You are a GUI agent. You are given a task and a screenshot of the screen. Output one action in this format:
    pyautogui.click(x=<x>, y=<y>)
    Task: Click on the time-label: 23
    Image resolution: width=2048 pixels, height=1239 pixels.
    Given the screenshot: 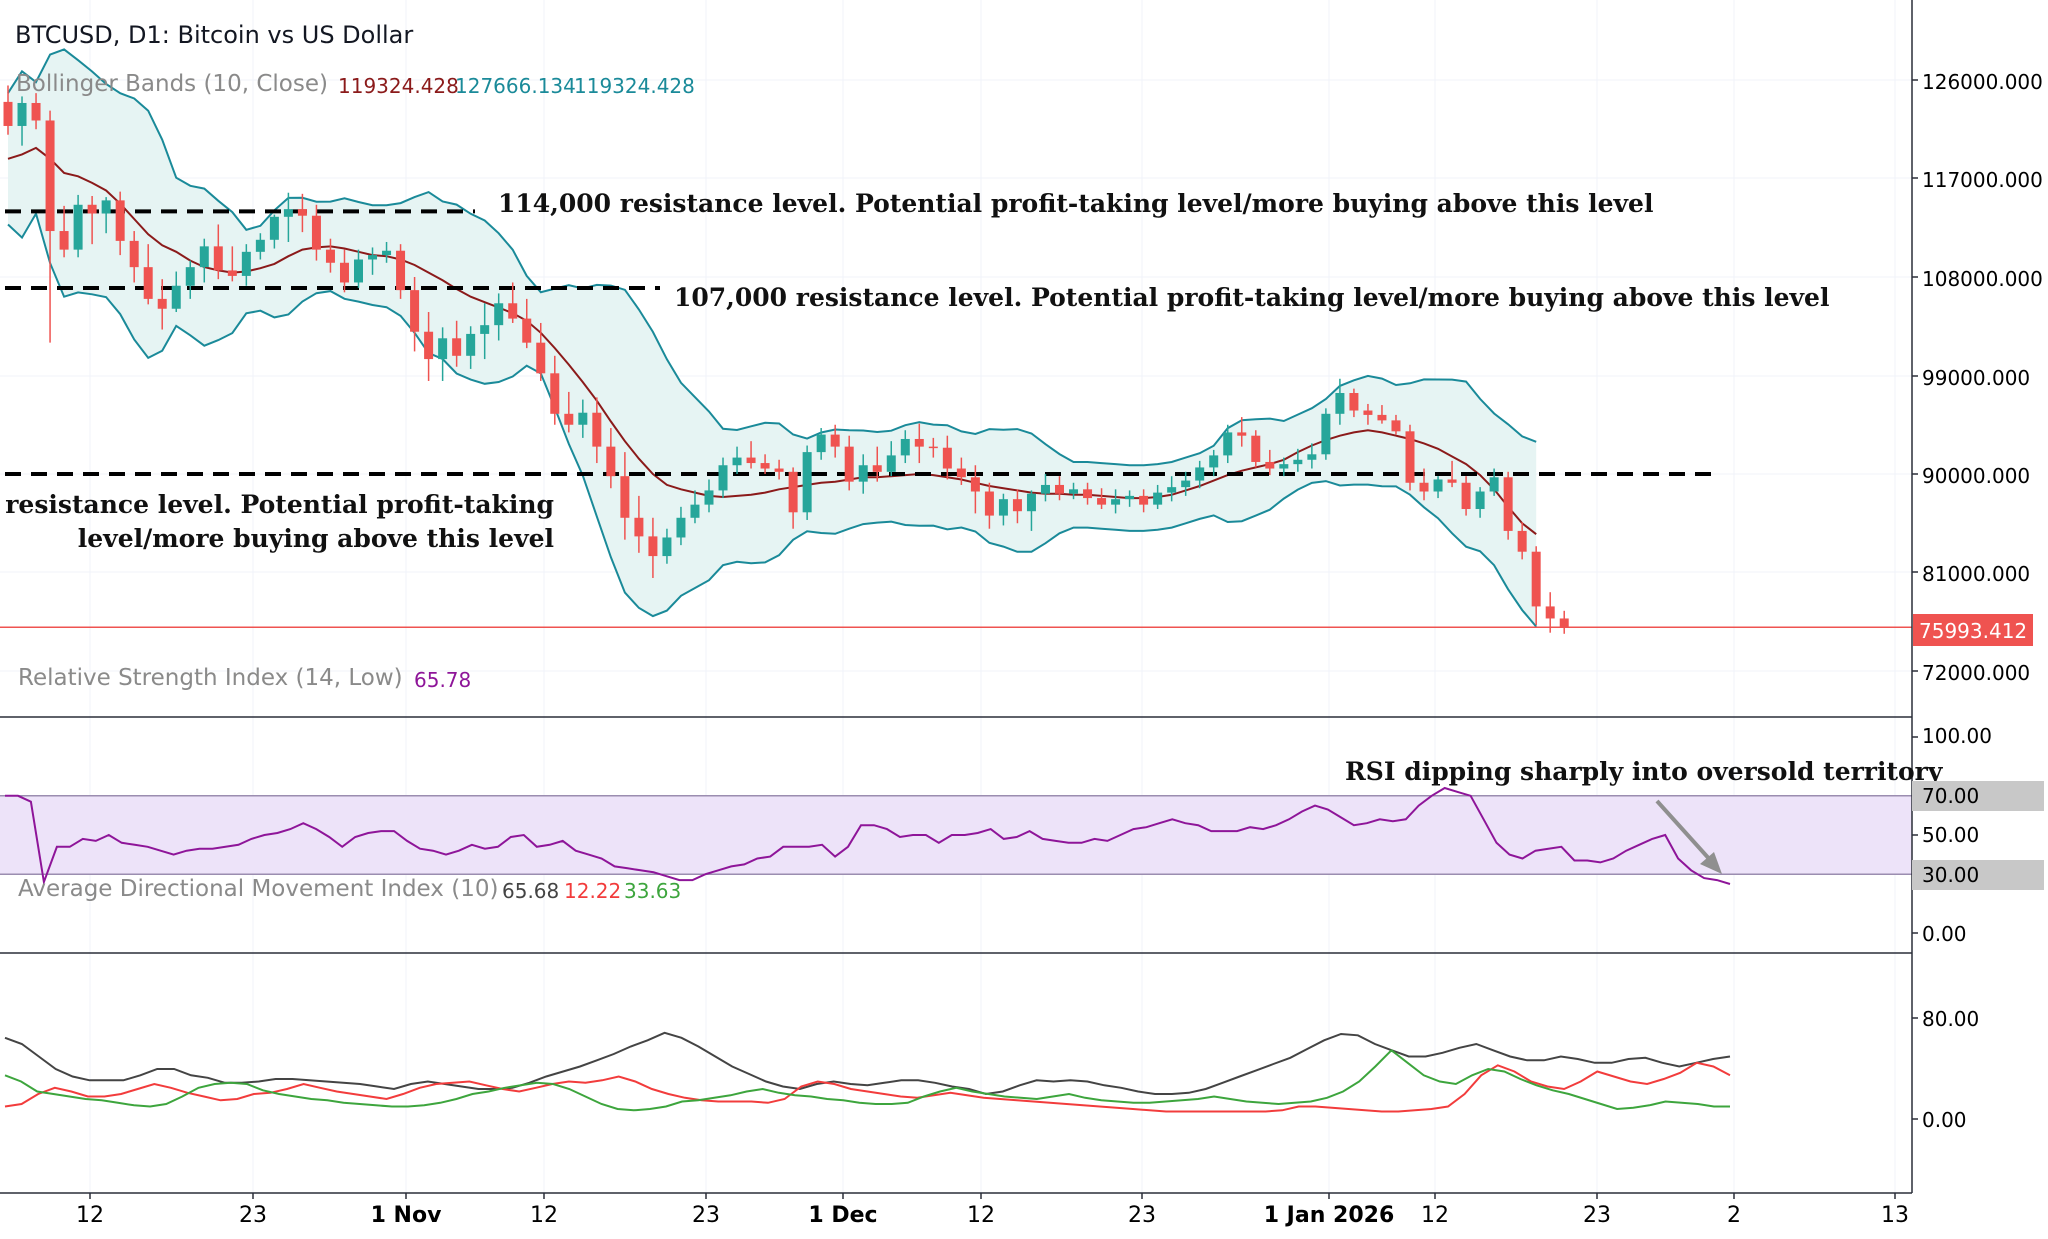 What is the action you would take?
    pyautogui.click(x=1597, y=1215)
    